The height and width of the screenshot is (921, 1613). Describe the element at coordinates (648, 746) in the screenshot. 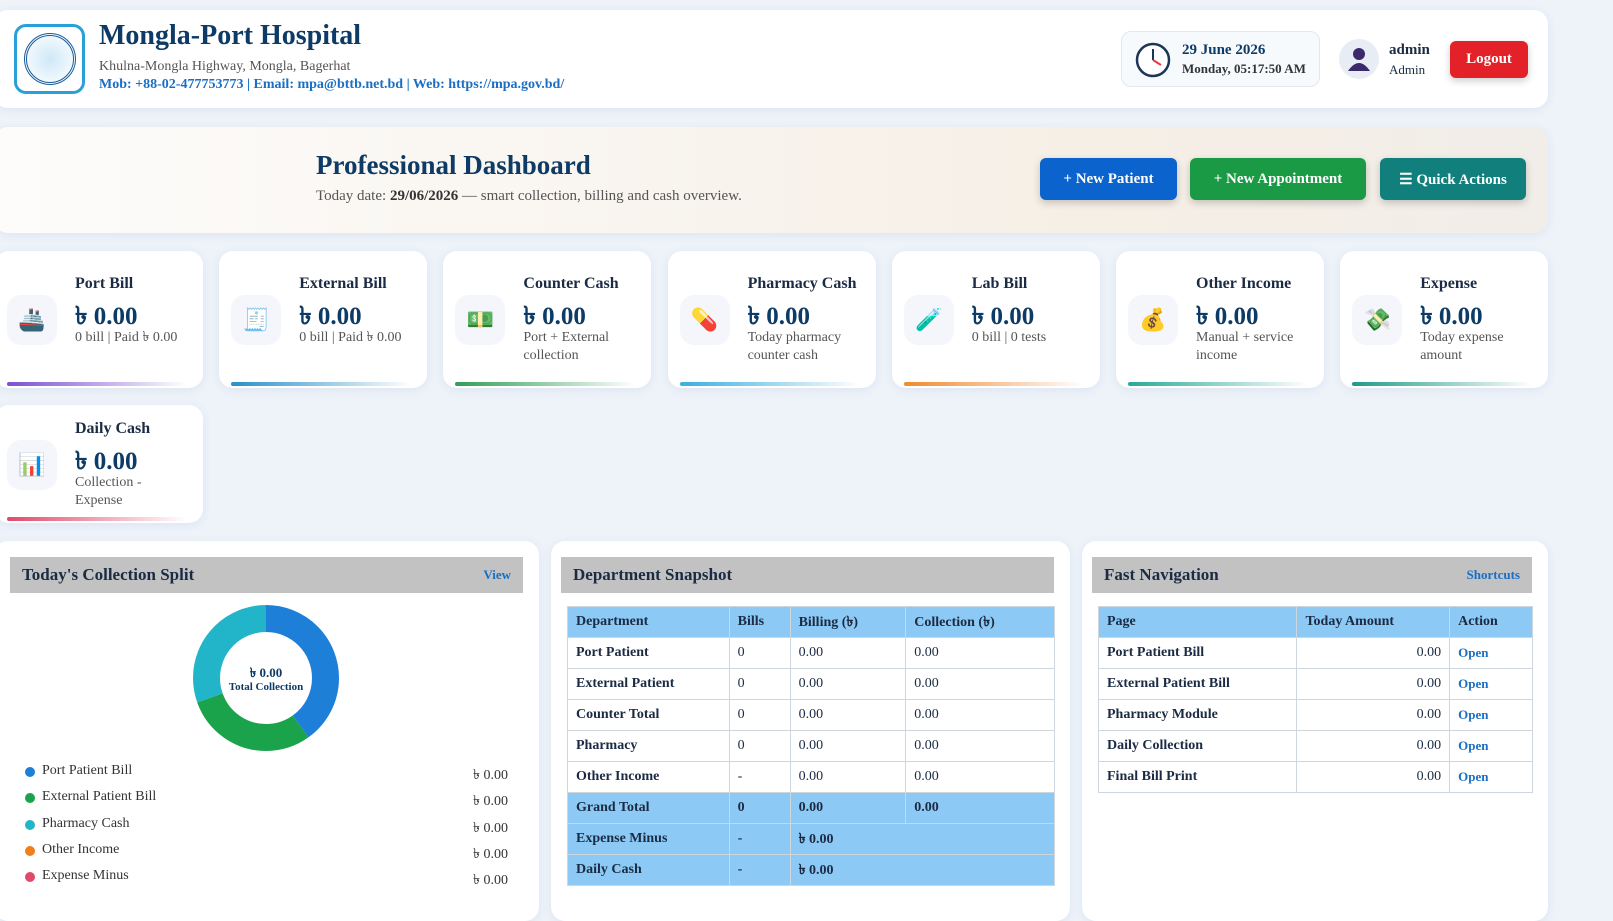

I see `cell: Pharmacy` at that location.